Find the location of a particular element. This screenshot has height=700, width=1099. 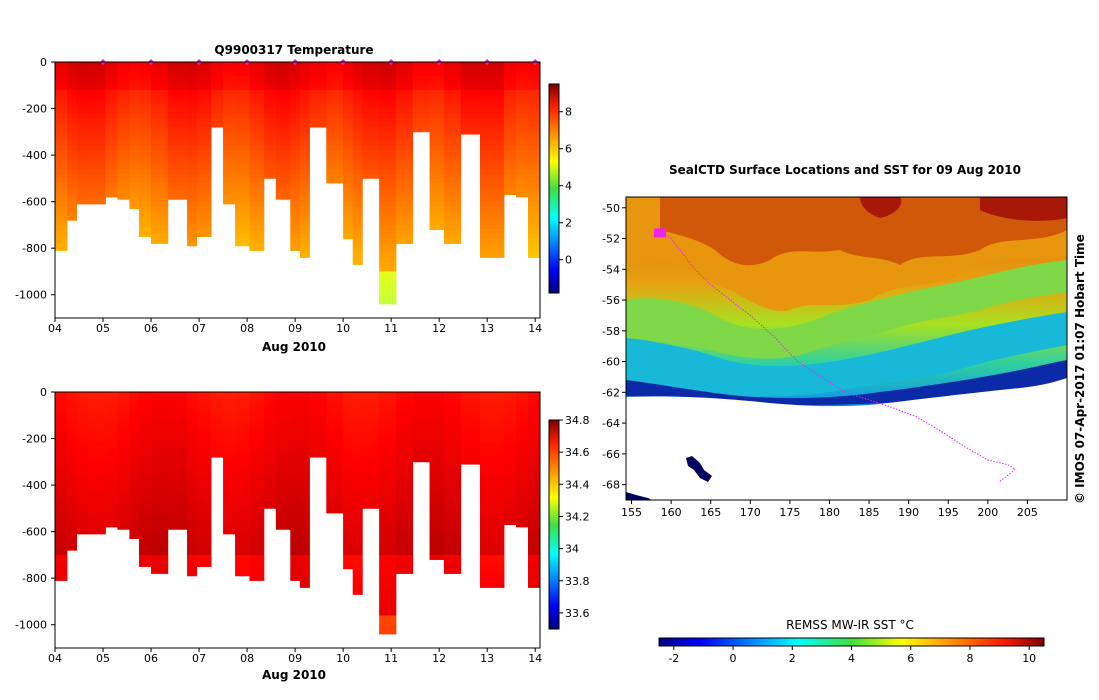

coast-feature is located at coordinates (699, 469).